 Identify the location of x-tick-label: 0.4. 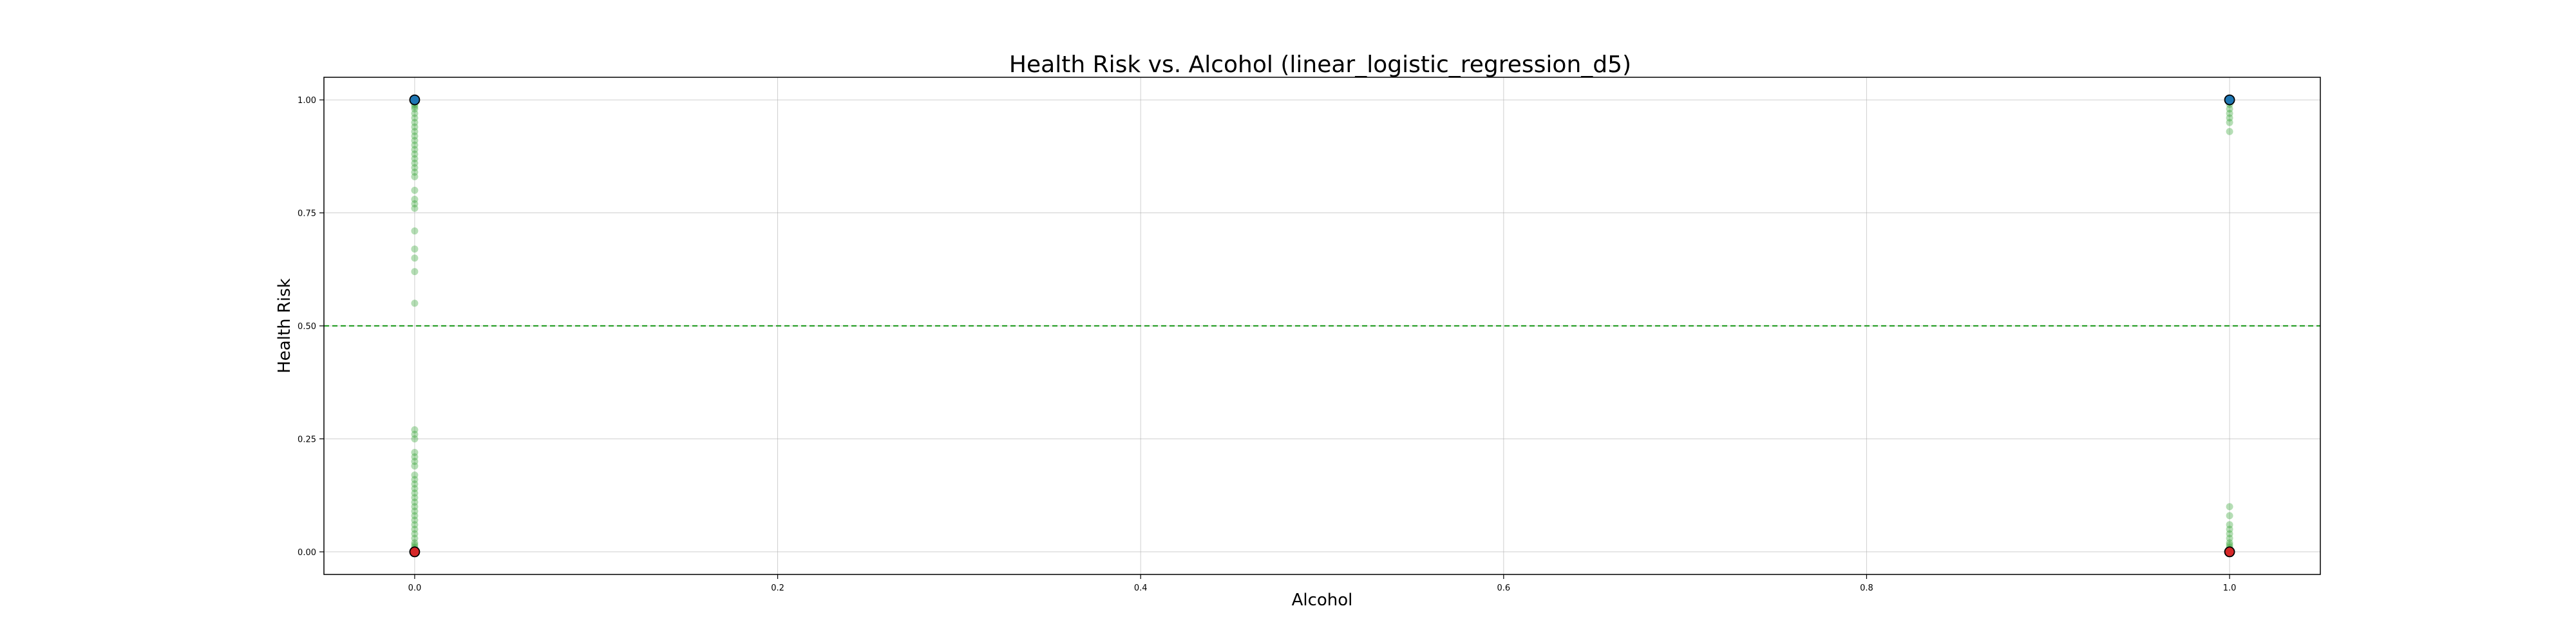
(1141, 588).